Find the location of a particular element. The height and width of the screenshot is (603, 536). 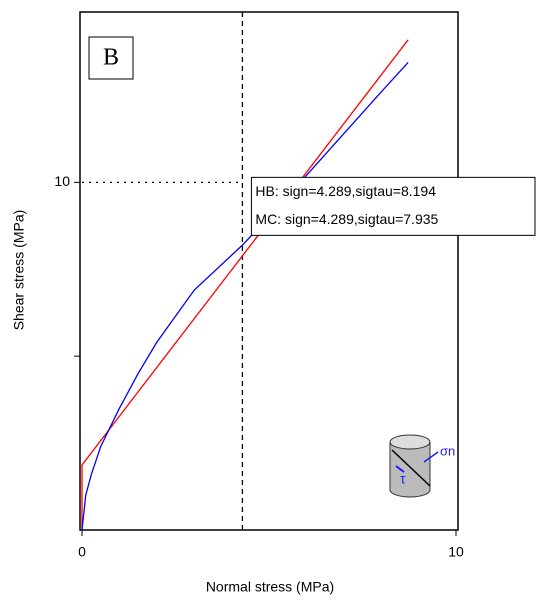

annotation-text: HB: sign=4.289,sigtau=8.194 is located at coordinates (345, 191).